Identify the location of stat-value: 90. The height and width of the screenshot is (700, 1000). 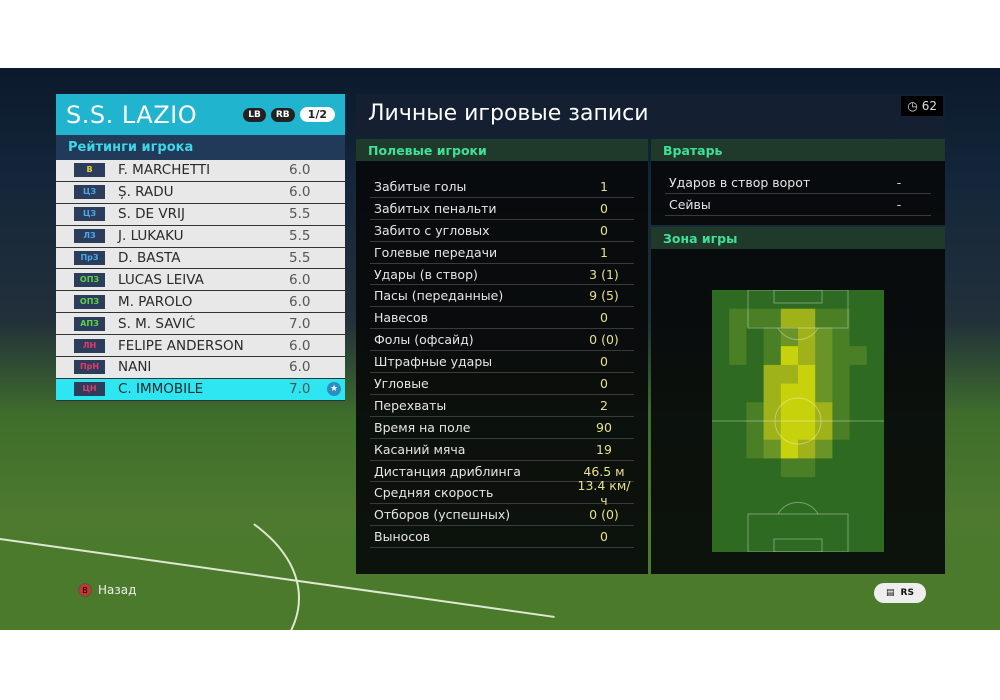
(604, 427).